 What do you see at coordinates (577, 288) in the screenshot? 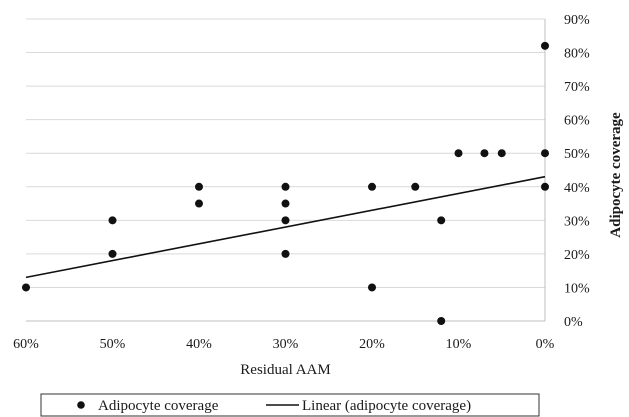
I see `y-tick-label: 10%` at bounding box center [577, 288].